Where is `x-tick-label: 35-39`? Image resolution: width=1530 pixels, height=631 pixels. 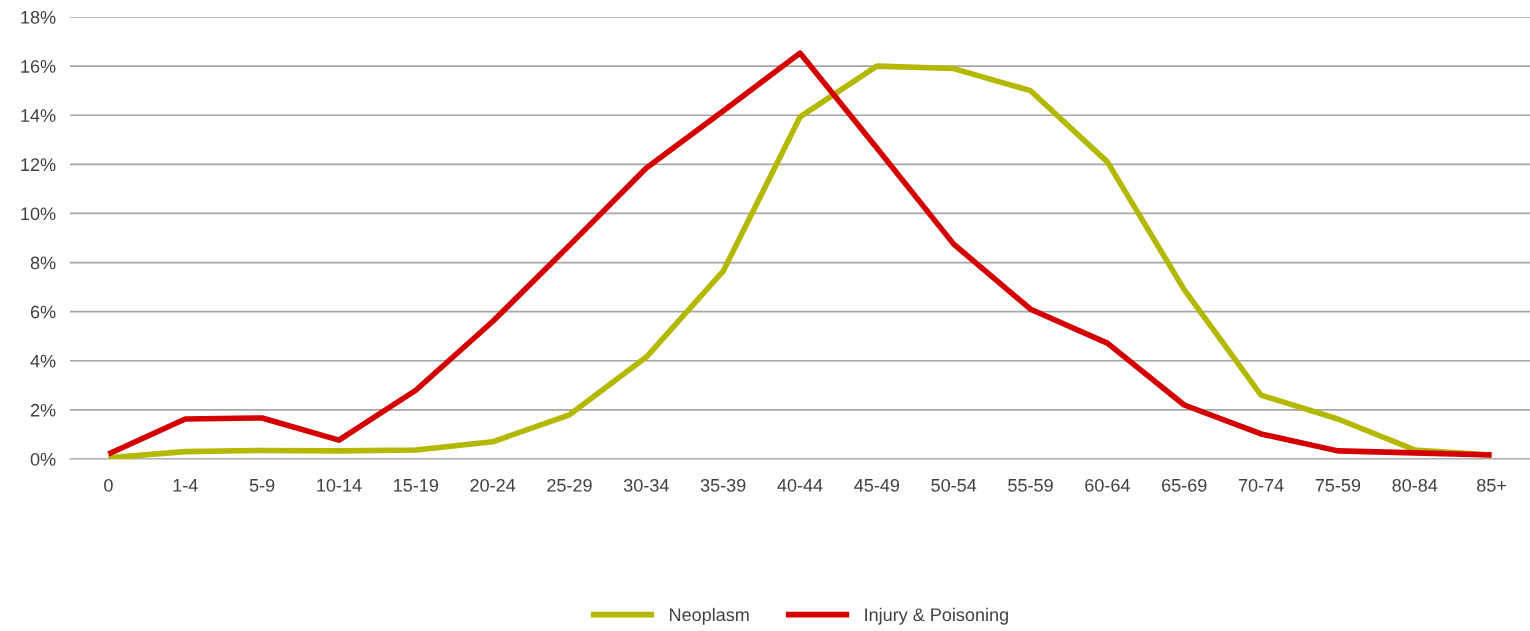 x-tick-label: 35-39 is located at coordinates (723, 485).